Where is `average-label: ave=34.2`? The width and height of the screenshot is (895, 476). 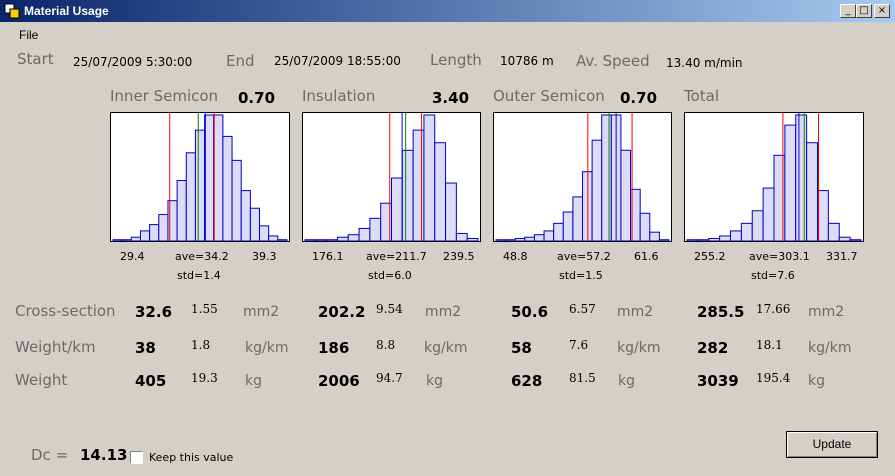
average-label: ave=34.2 is located at coordinates (202, 256).